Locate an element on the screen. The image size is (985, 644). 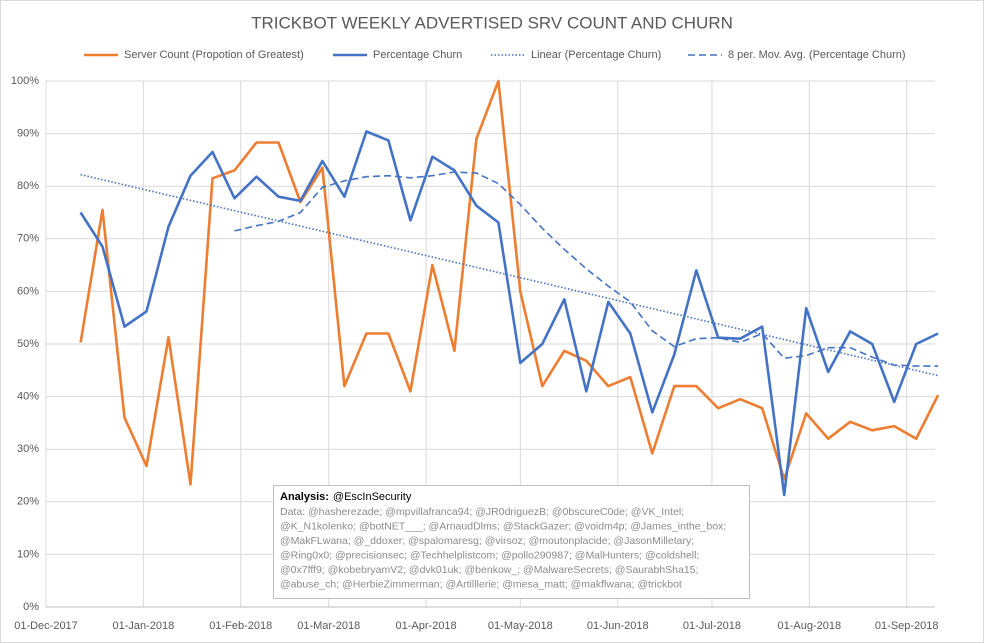
x-tick-label: 01-Dec-2017 is located at coordinates (46, 626).